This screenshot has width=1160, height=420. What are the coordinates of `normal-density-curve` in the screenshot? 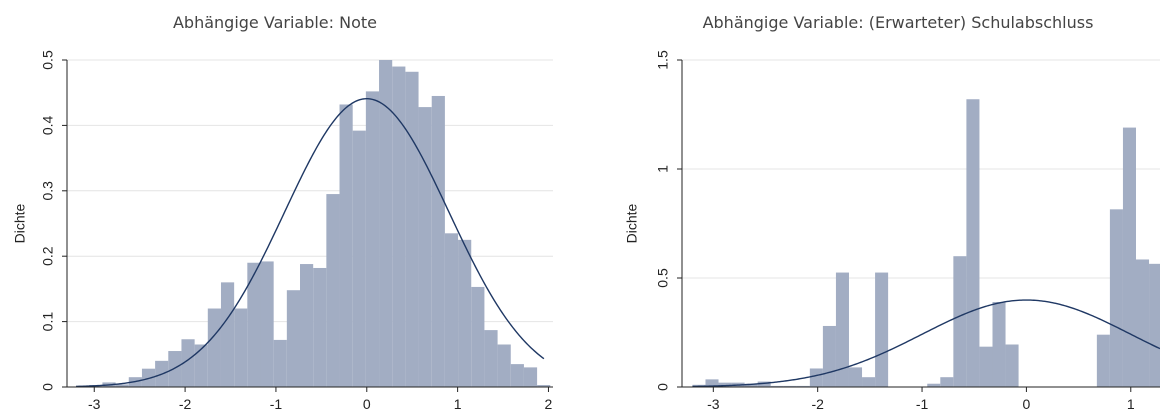 It's located at (926, 343).